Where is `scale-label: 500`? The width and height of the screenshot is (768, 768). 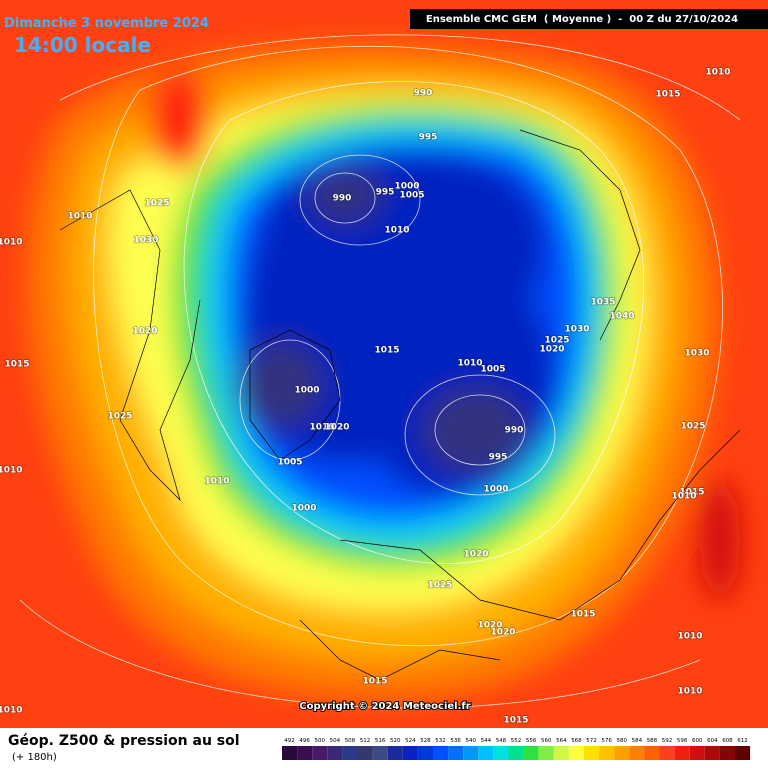
scale-label: 500 is located at coordinates (320, 741).